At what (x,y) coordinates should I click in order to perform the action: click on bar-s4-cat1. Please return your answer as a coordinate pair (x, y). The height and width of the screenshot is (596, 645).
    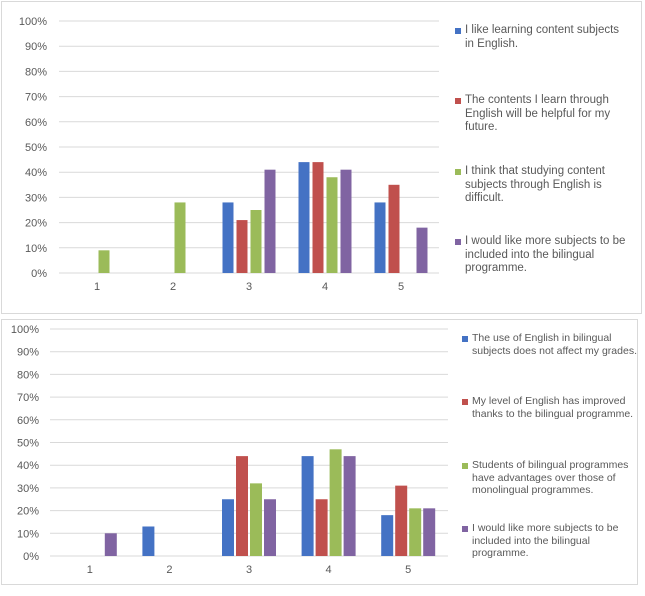
    Looking at the image, I should click on (110, 544).